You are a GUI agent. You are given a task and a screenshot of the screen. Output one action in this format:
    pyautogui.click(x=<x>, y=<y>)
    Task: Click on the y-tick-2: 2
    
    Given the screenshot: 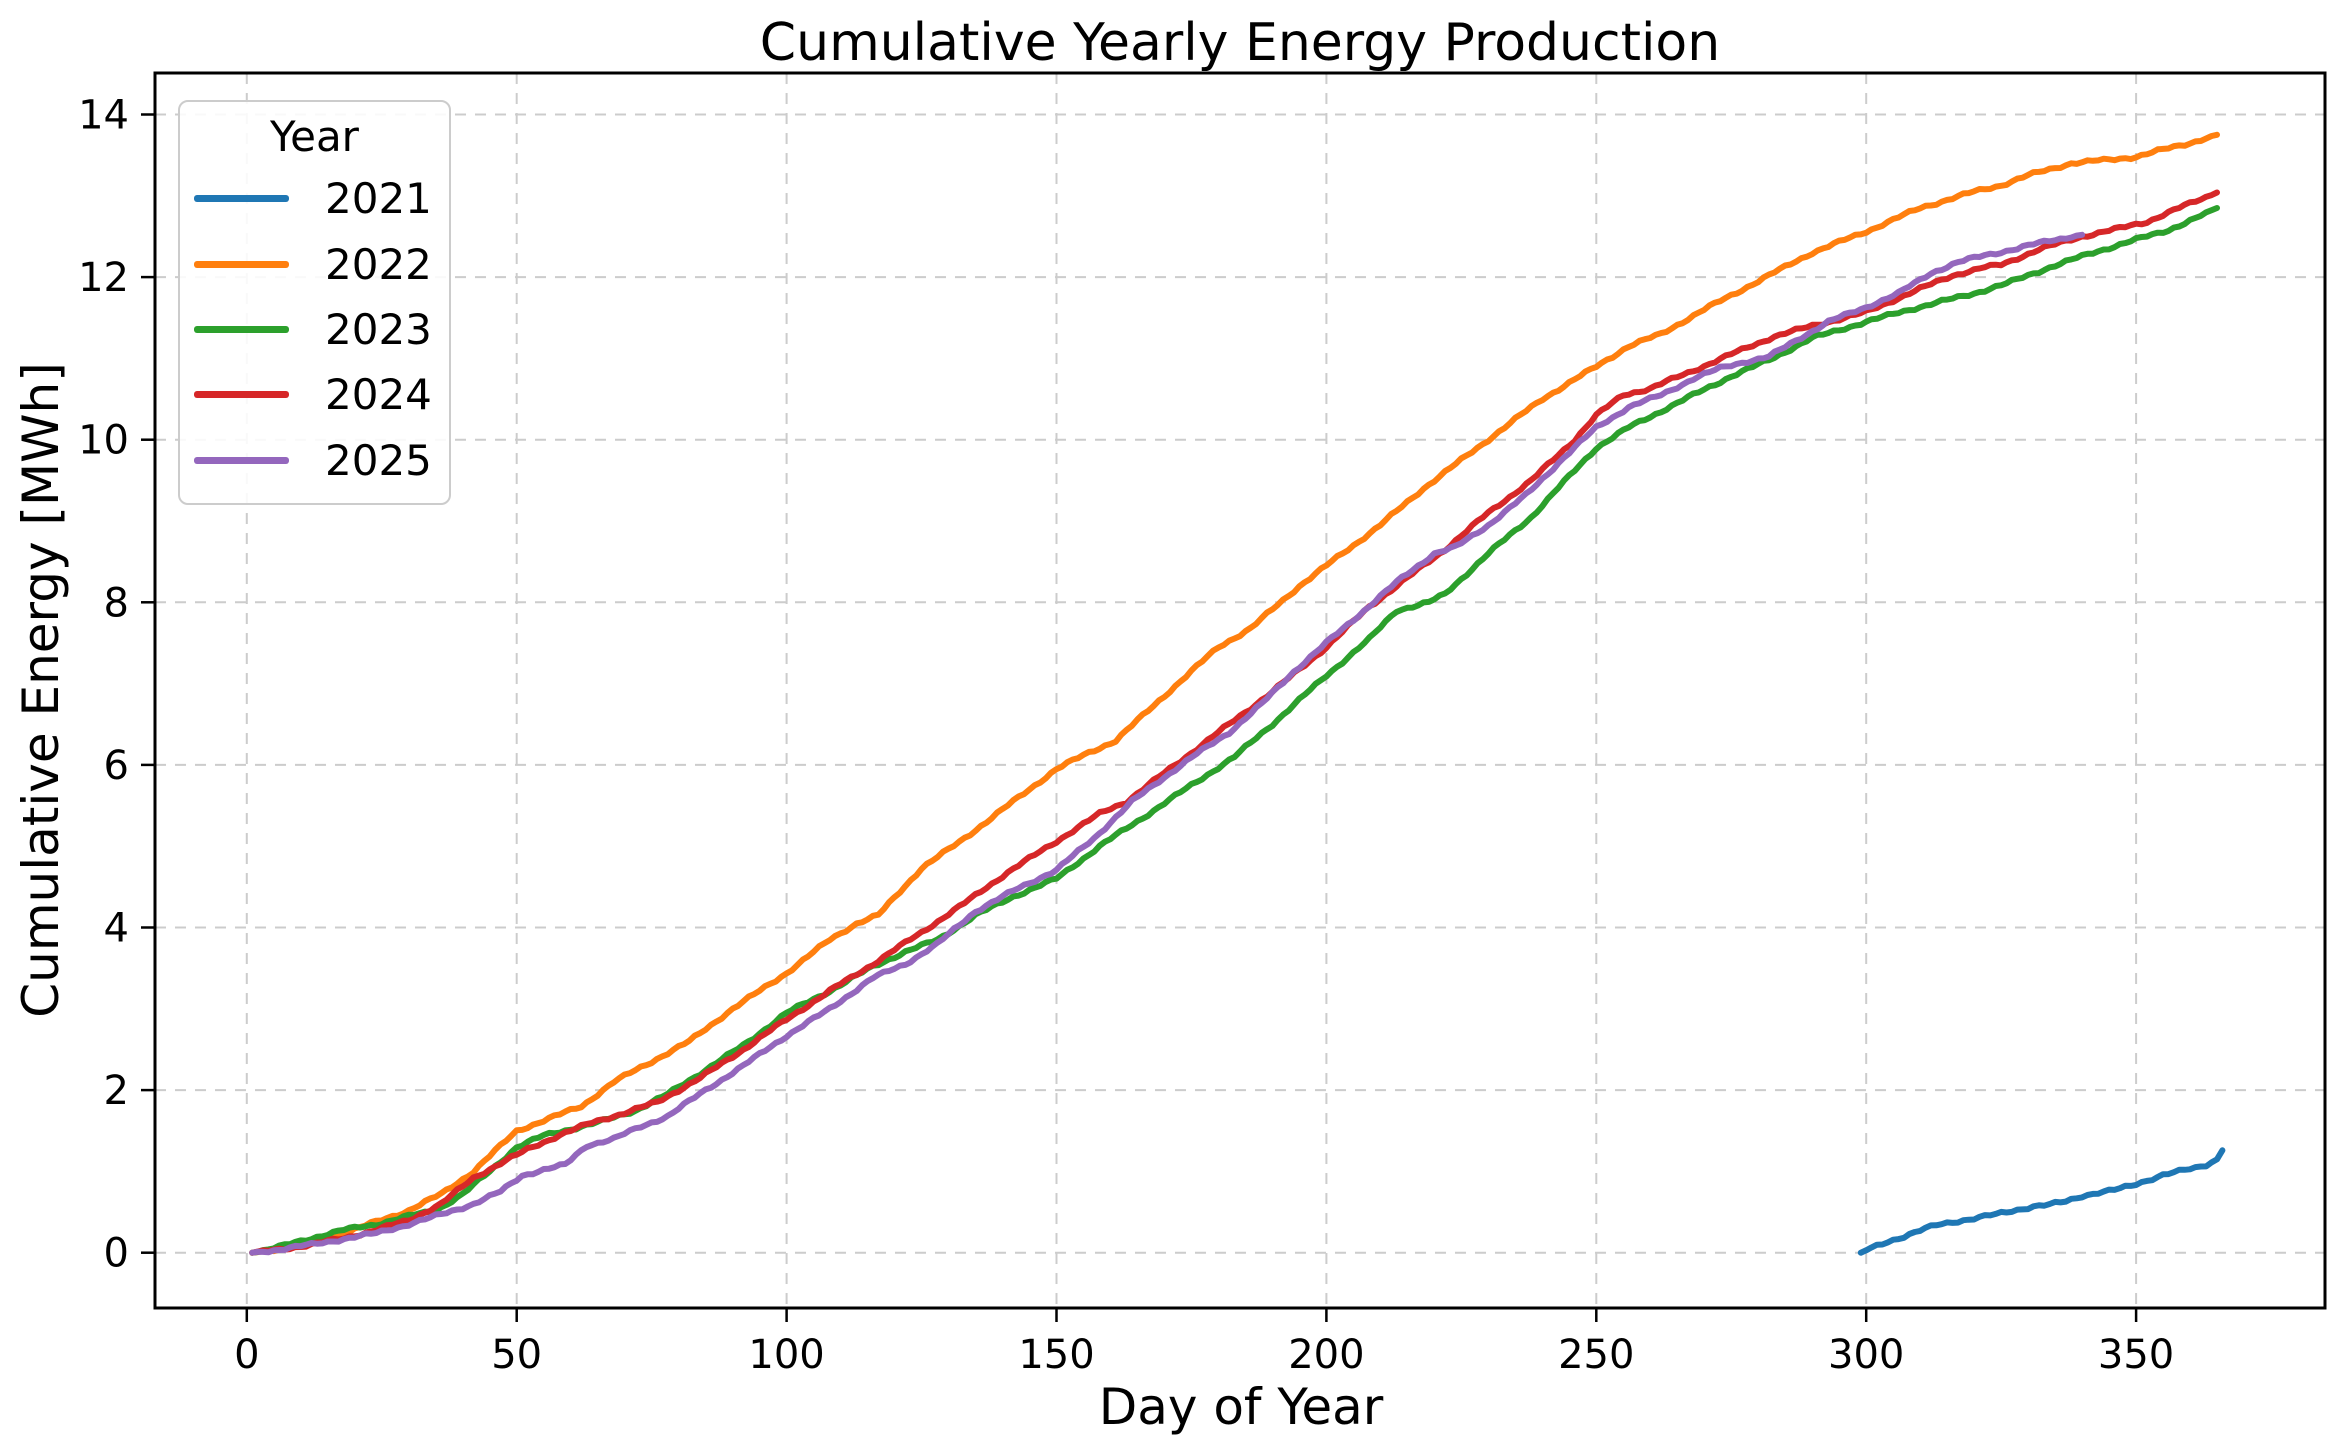 What is the action you would take?
    pyautogui.click(x=116, y=1091)
    